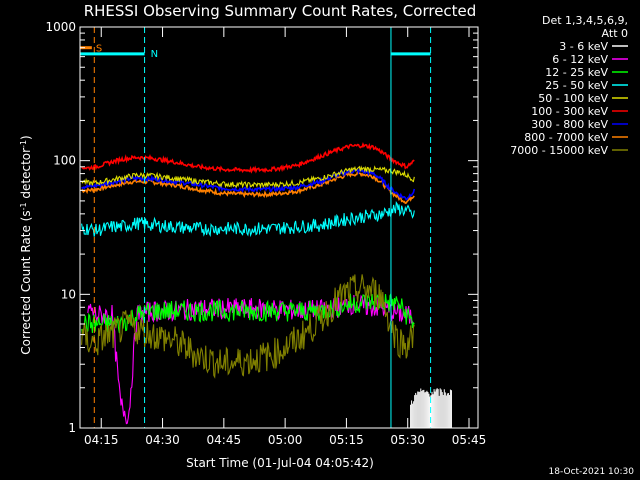  I want to click on n-label: N, so click(154, 54).